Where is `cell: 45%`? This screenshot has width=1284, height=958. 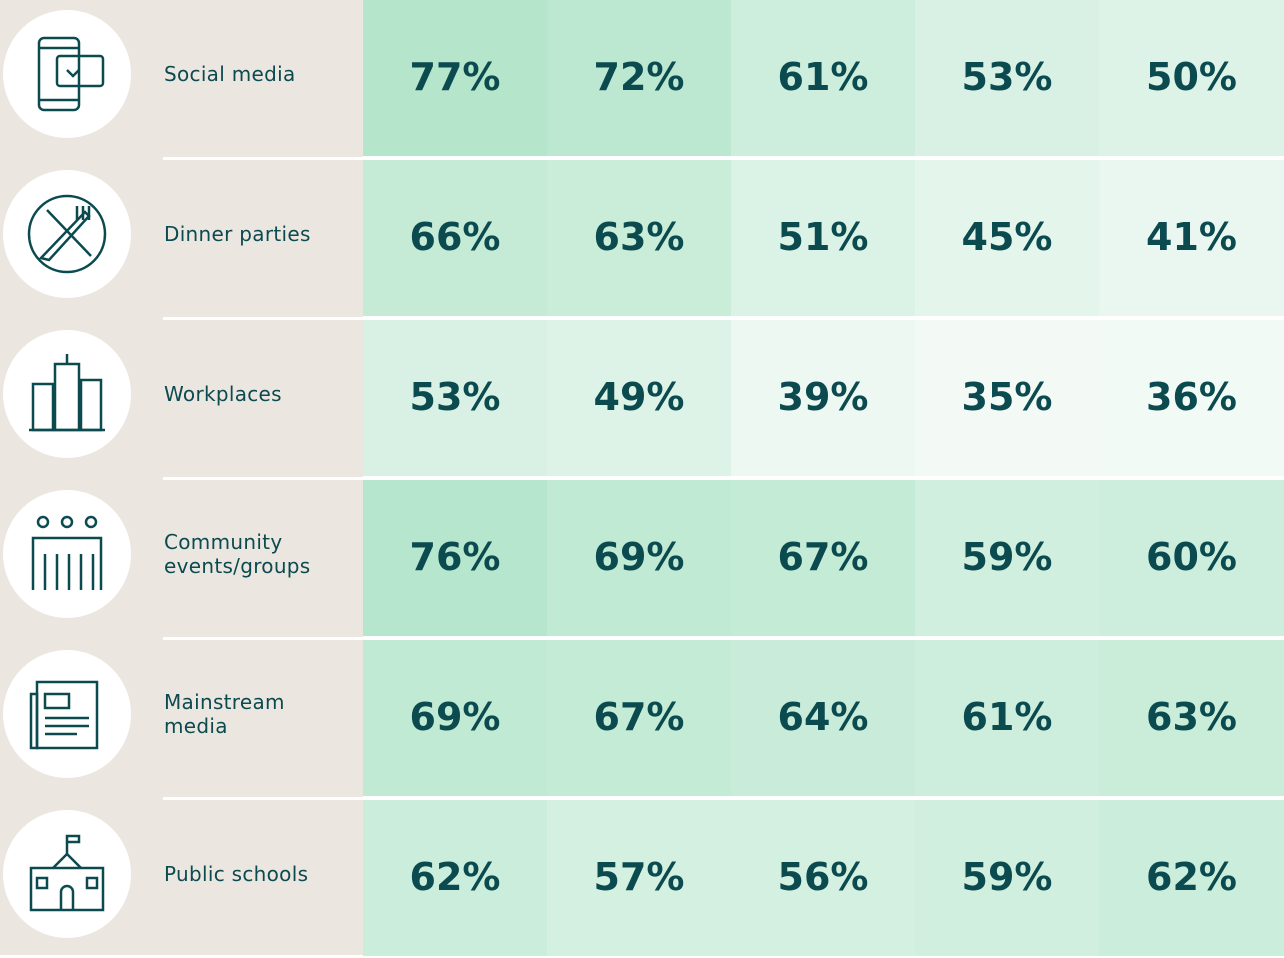
cell: 45% is located at coordinates (1007, 237).